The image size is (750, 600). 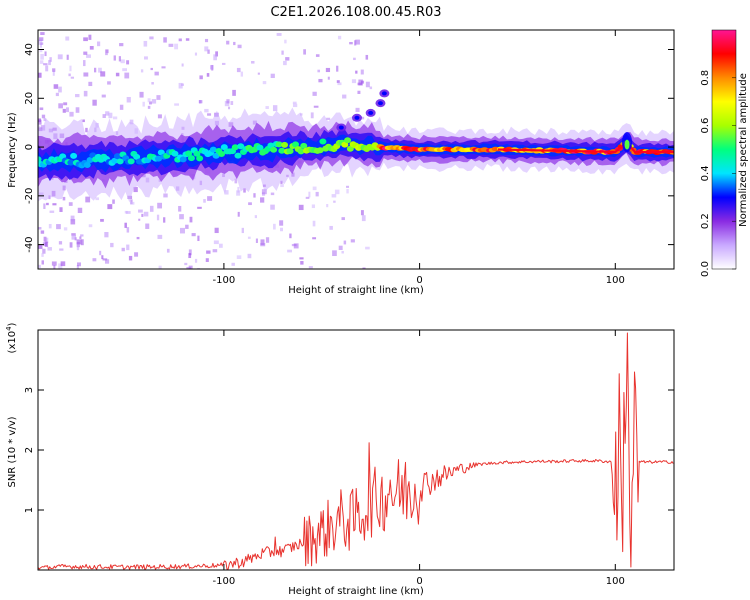 What do you see at coordinates (743, 150) in the screenshot?
I see `colorbar-label: Normalized spectral amplitude` at bounding box center [743, 150].